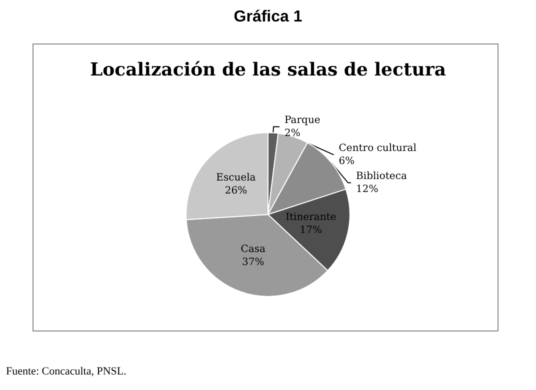 The height and width of the screenshot is (390, 536). Describe the element at coordinates (346, 161) in the screenshot. I see `data-label: 6%` at that location.